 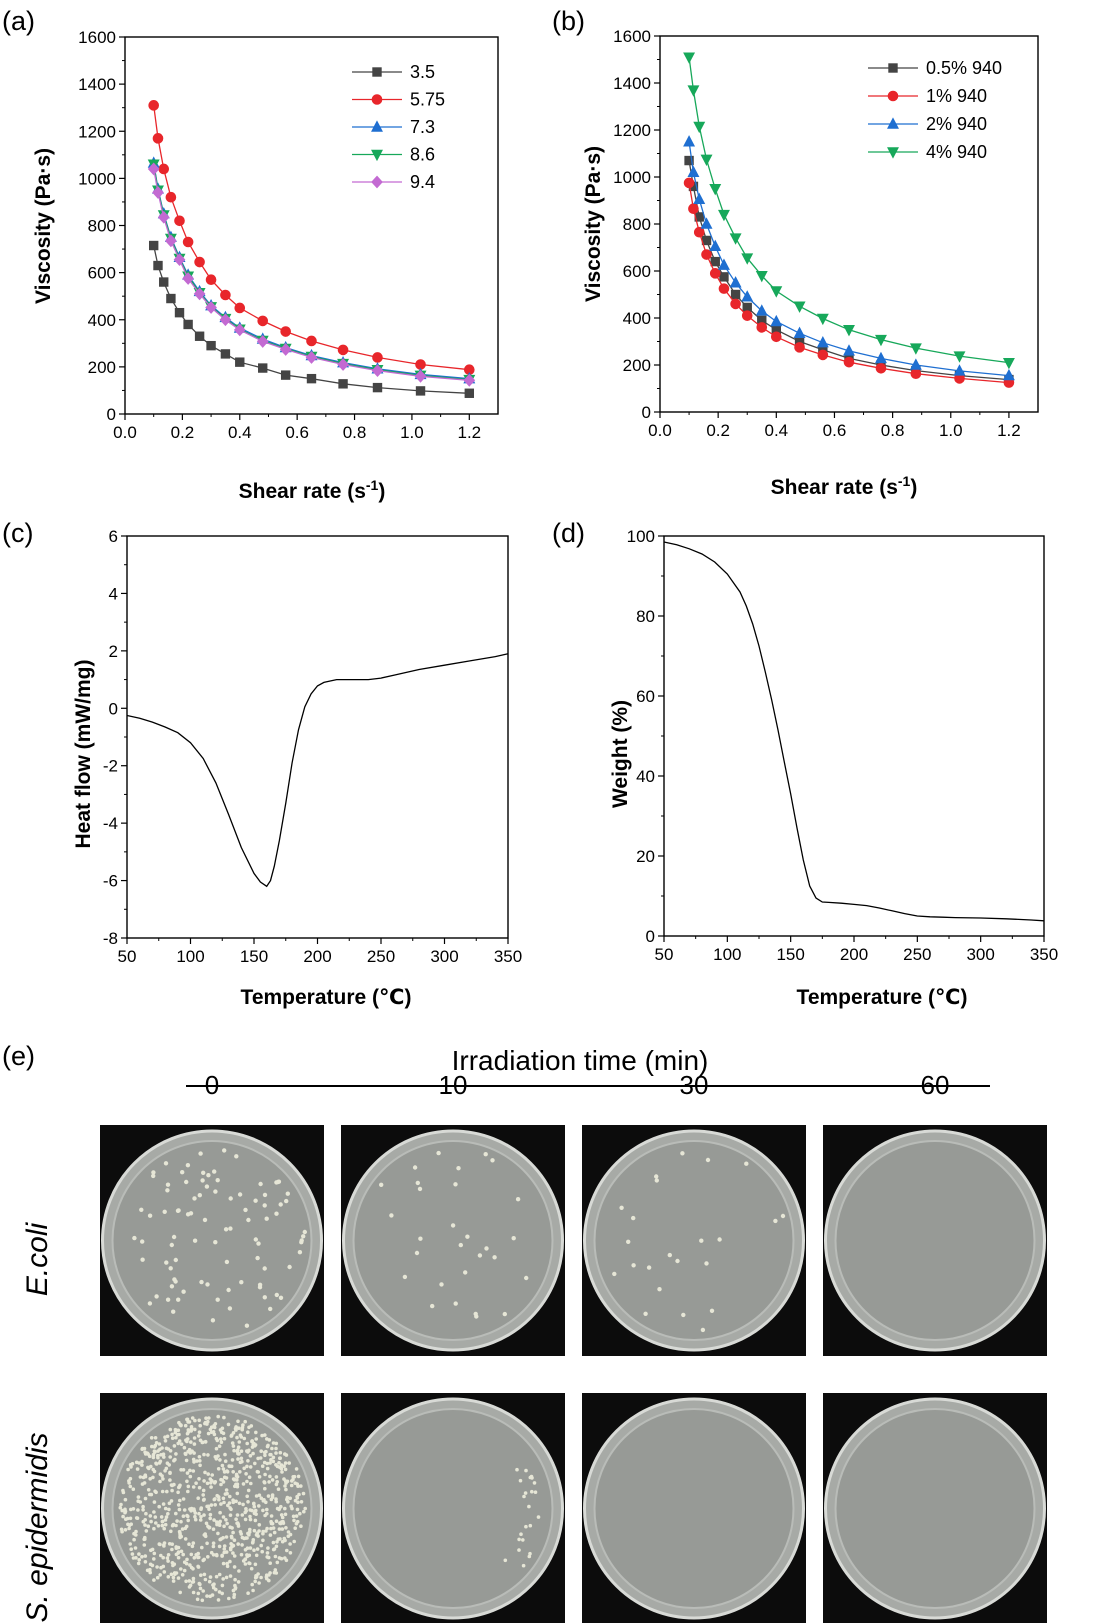 What do you see at coordinates (844, 486) in the screenshot?
I see `chart-b-x-title: Shear rate (s-1)` at bounding box center [844, 486].